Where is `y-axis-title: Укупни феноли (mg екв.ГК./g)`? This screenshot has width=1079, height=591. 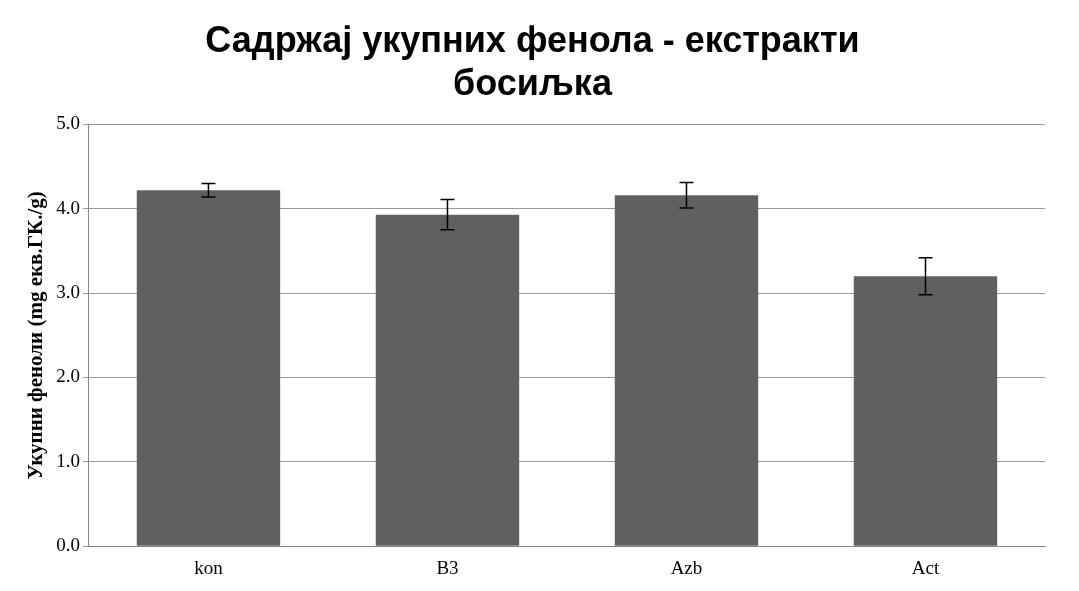 y-axis-title: Укупни феноли (mg екв.ГК./g) is located at coordinates (35, 335).